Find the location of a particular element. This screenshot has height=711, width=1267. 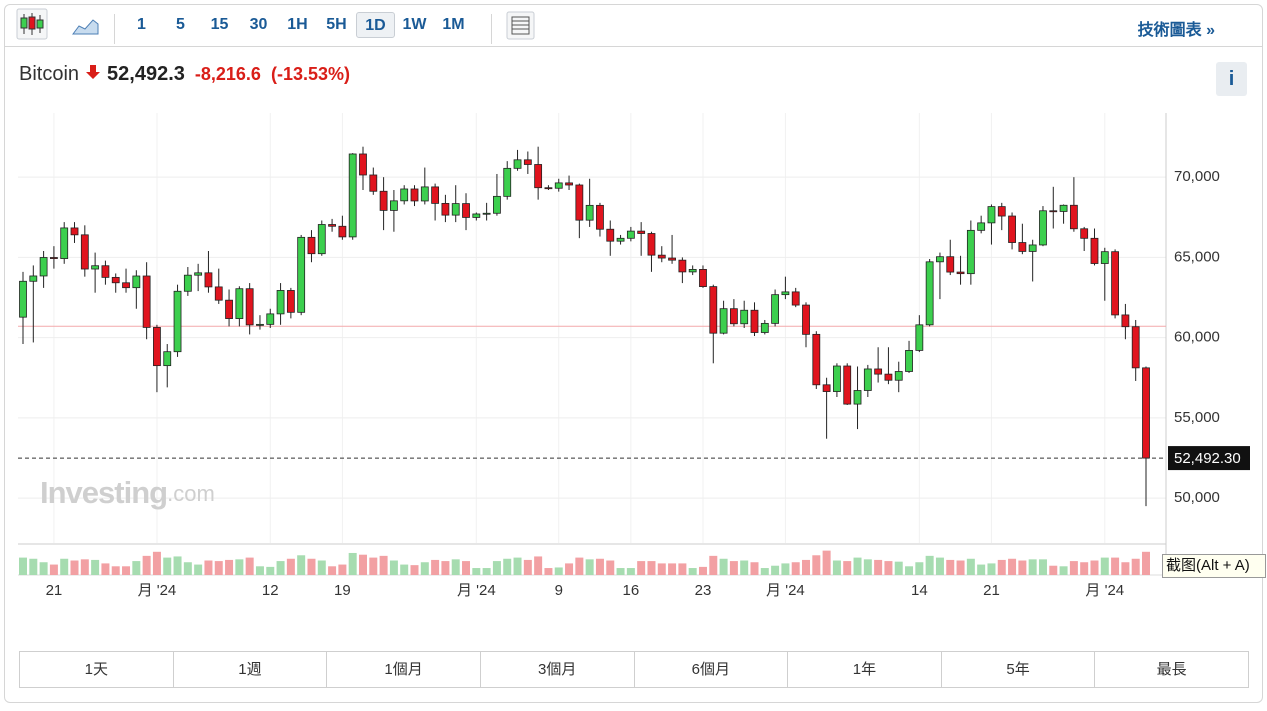

range-button: 1天 is located at coordinates (96, 669).